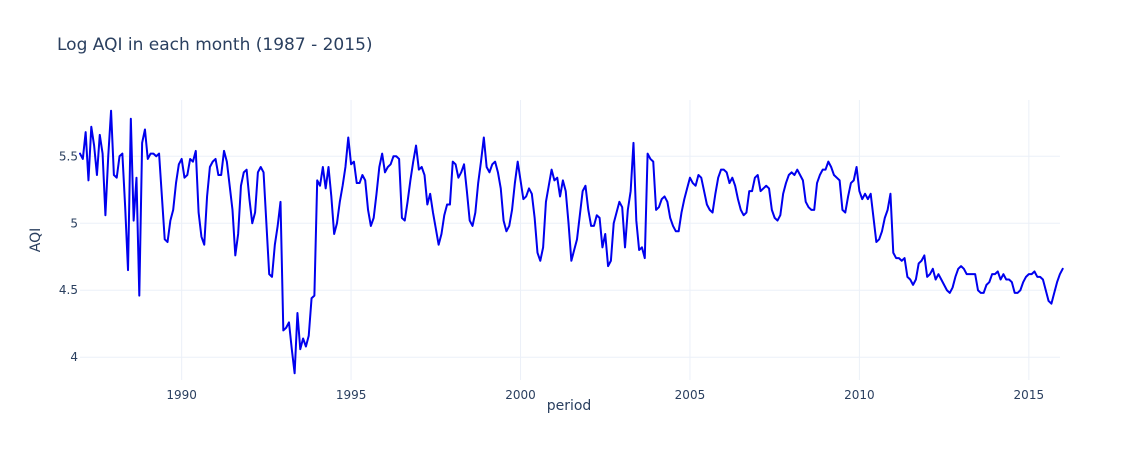 This screenshot has width=1140, height=450. What do you see at coordinates (351, 395) in the screenshot?
I see `x-tick-label: 1995` at bounding box center [351, 395].